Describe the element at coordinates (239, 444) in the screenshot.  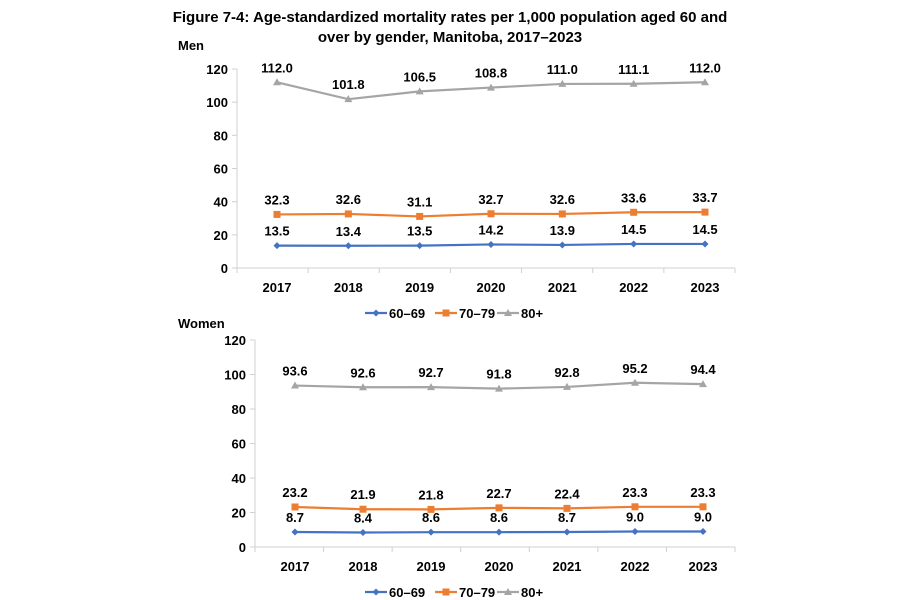
I see `y-tick-label: 60` at that location.